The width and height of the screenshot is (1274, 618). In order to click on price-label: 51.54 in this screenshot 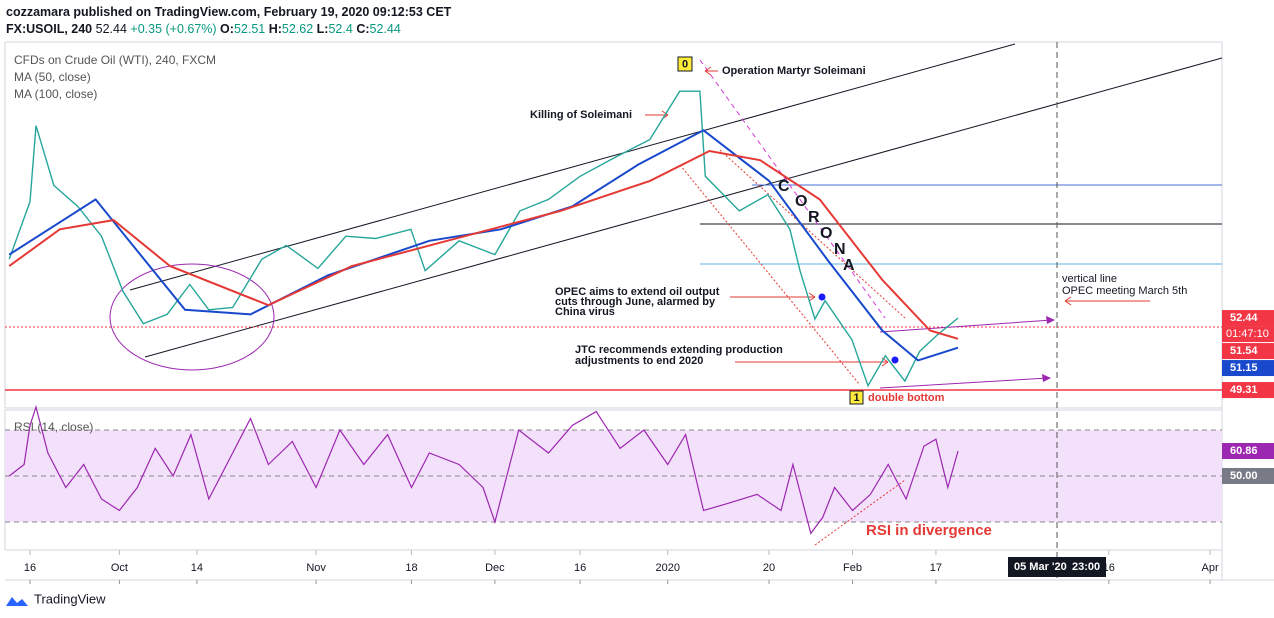, I will do `click(1244, 351)`.